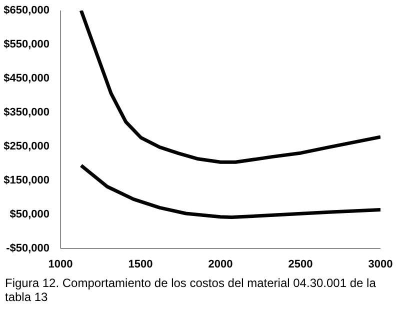 This screenshot has width=419, height=334. Describe the element at coordinates (28, 248) in the screenshot. I see `y-tick-label: -$50,000` at that location.